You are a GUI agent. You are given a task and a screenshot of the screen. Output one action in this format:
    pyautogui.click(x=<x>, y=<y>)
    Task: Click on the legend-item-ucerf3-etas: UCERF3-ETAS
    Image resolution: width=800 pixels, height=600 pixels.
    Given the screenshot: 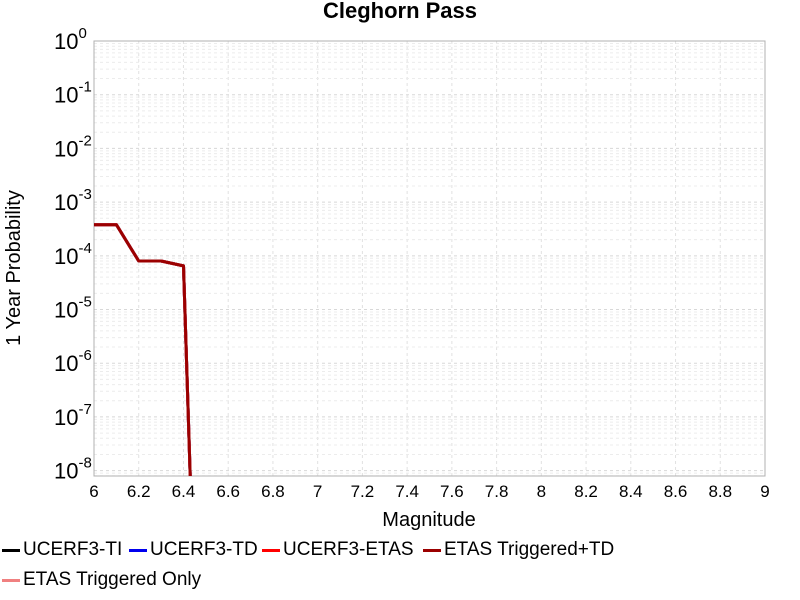 What is the action you would take?
    pyautogui.click(x=338, y=550)
    